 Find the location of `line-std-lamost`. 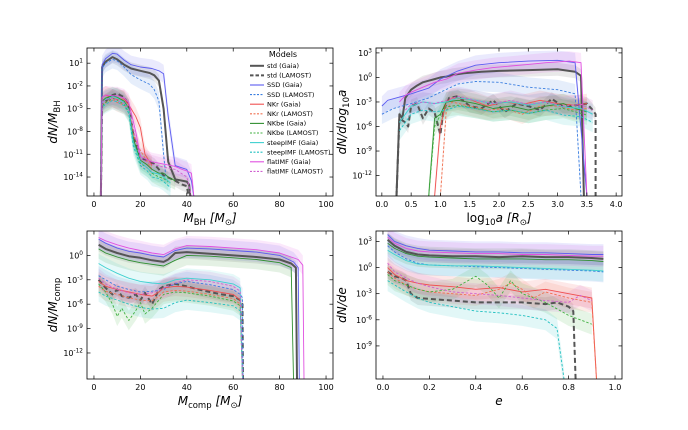

line-std-lamost is located at coordinates (170, 329).